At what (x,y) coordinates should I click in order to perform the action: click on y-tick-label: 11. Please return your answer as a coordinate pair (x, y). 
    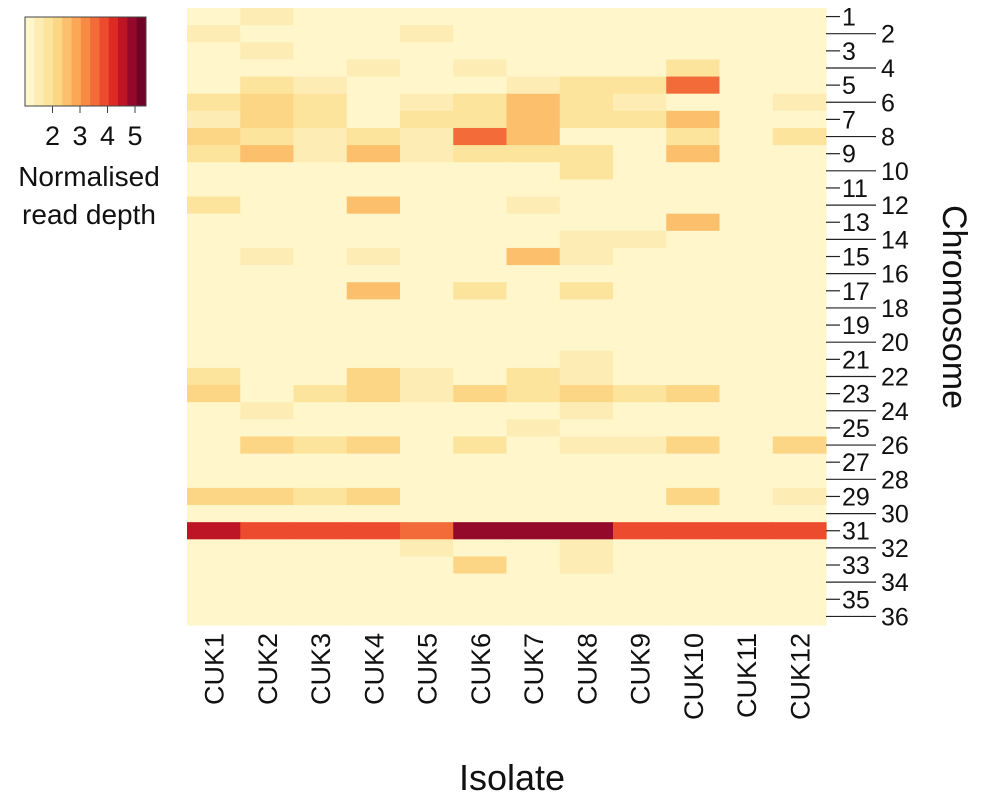
    Looking at the image, I should click on (855, 189).